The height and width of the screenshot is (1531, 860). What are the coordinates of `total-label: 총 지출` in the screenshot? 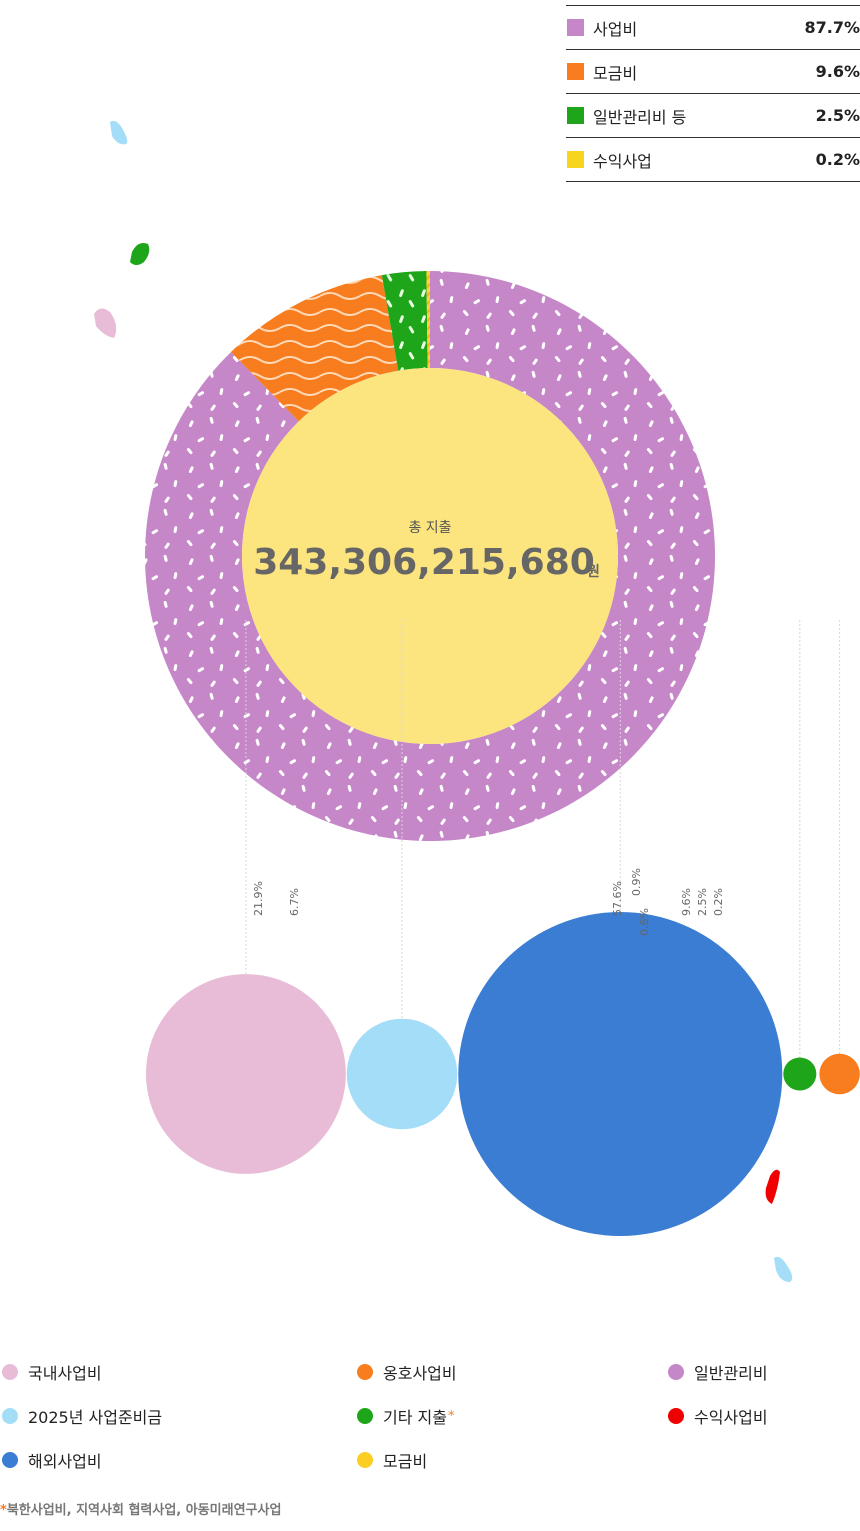 It's located at (429, 528).